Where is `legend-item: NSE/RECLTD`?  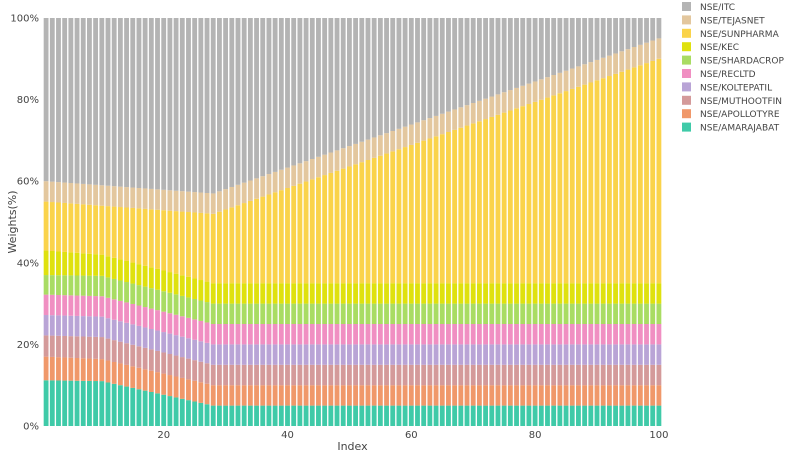
legend-item: NSE/RECLTD is located at coordinates (719, 74).